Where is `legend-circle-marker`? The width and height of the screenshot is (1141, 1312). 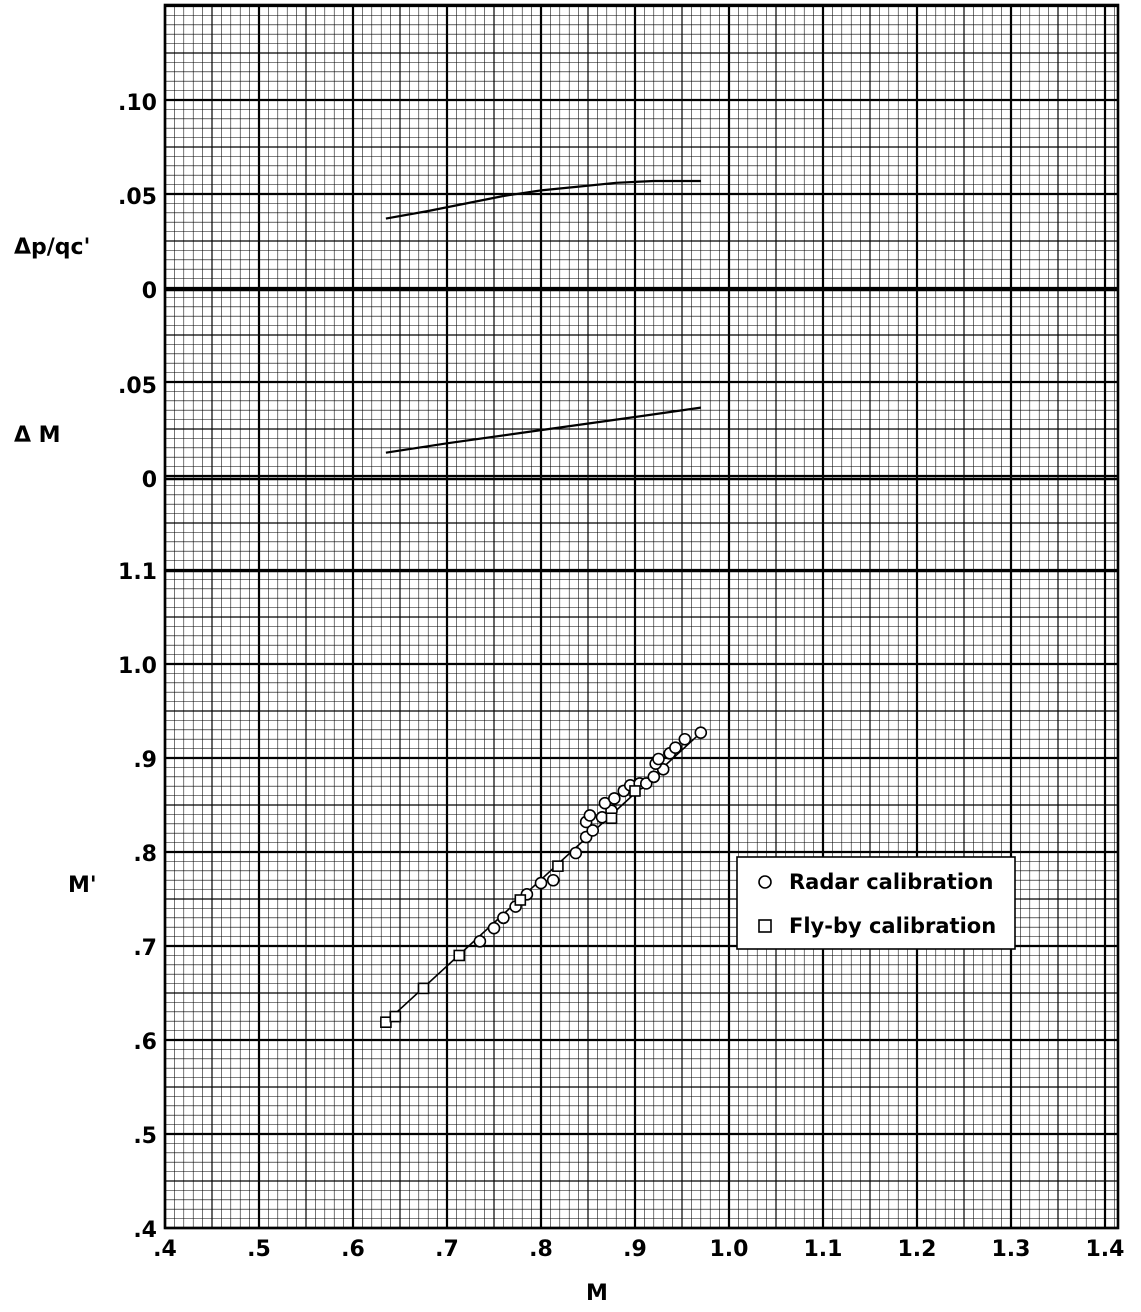 legend-circle-marker is located at coordinates (765, 882).